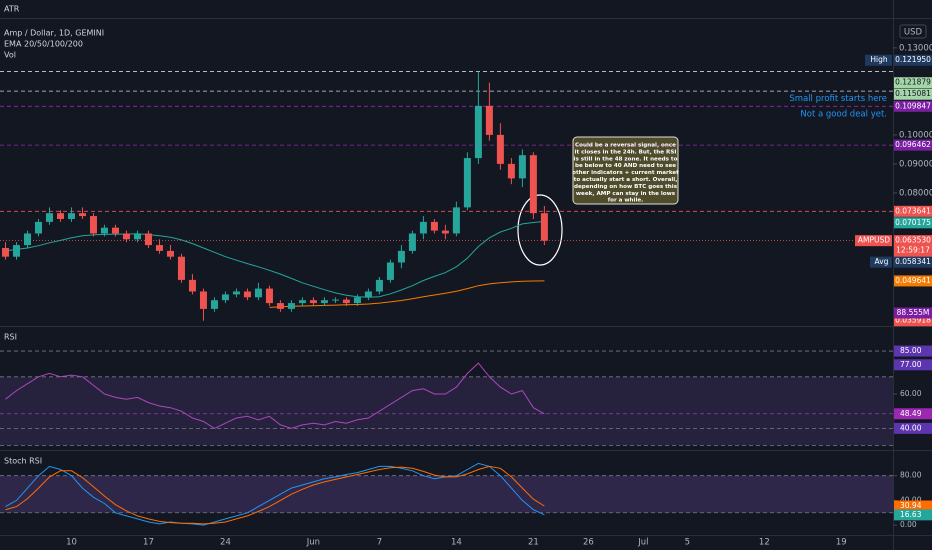  What do you see at coordinates (148, 543) in the screenshot?
I see `x-tick-label: 17` at bounding box center [148, 543].